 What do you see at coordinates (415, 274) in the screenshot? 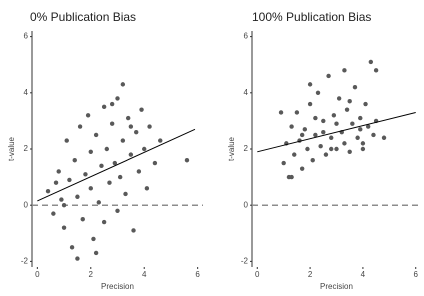
I see `x-tick-label: 6` at bounding box center [415, 274].